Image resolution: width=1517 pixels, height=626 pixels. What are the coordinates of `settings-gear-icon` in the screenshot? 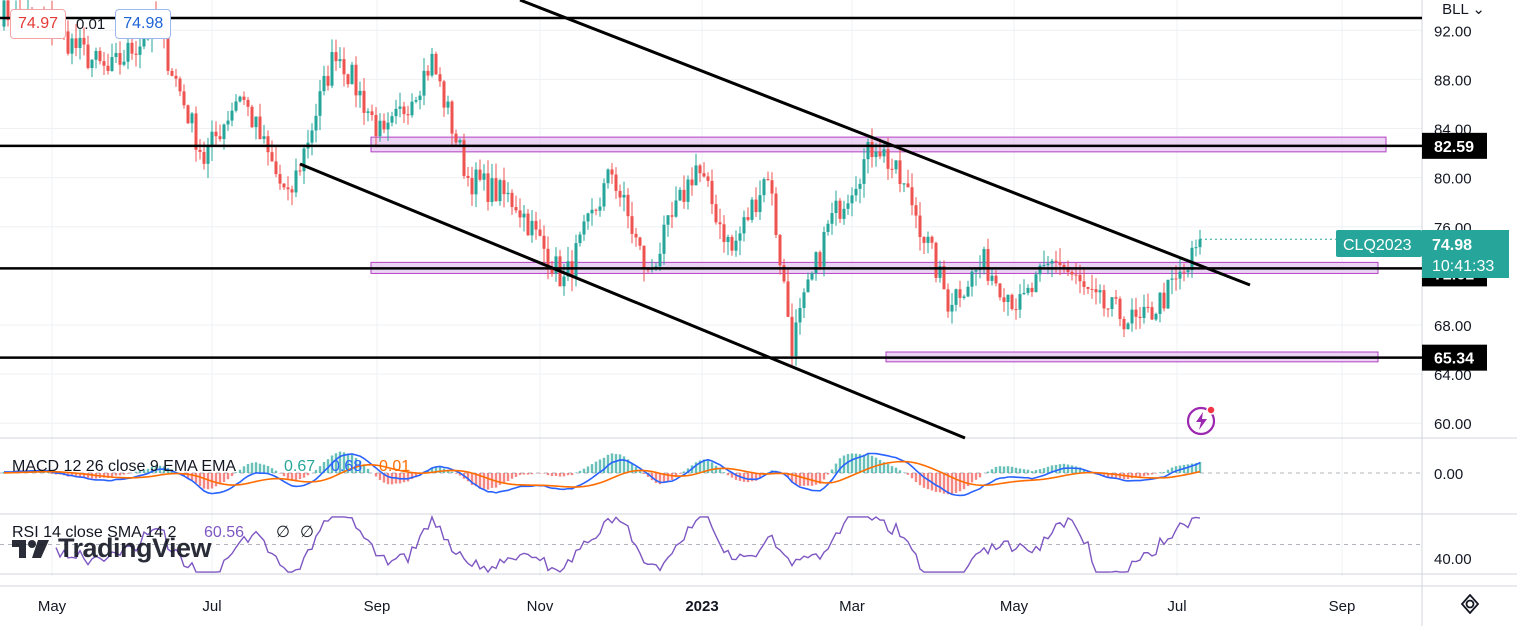 It's located at (1470, 604).